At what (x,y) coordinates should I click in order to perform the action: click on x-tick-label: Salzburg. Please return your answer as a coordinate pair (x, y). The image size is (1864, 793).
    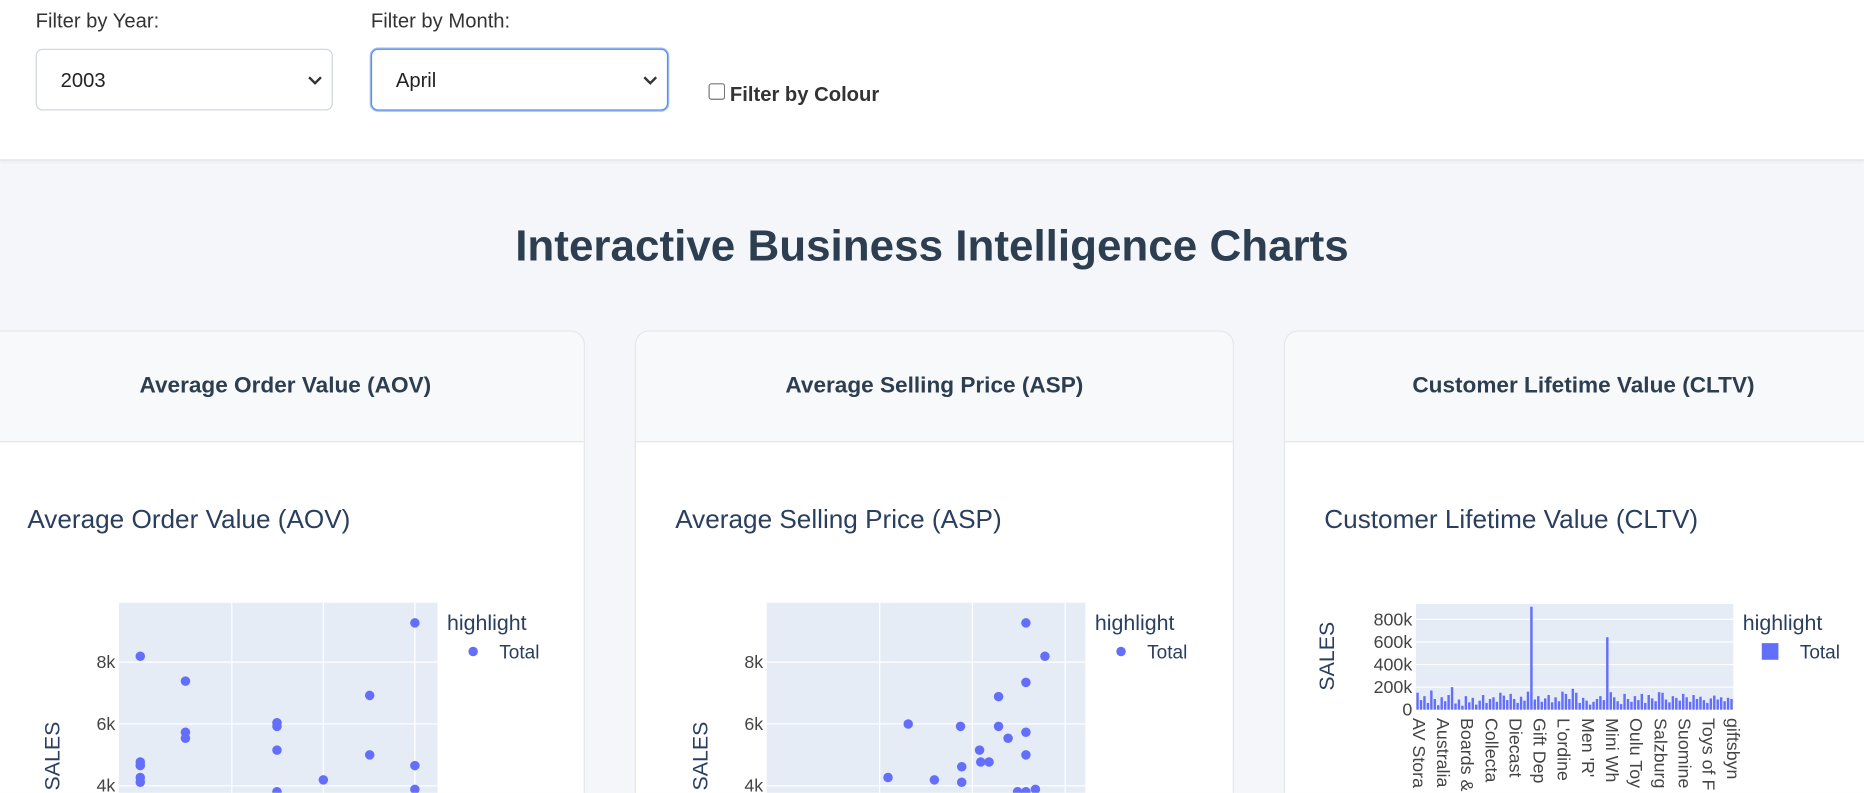
    Looking at the image, I should click on (1660, 753).